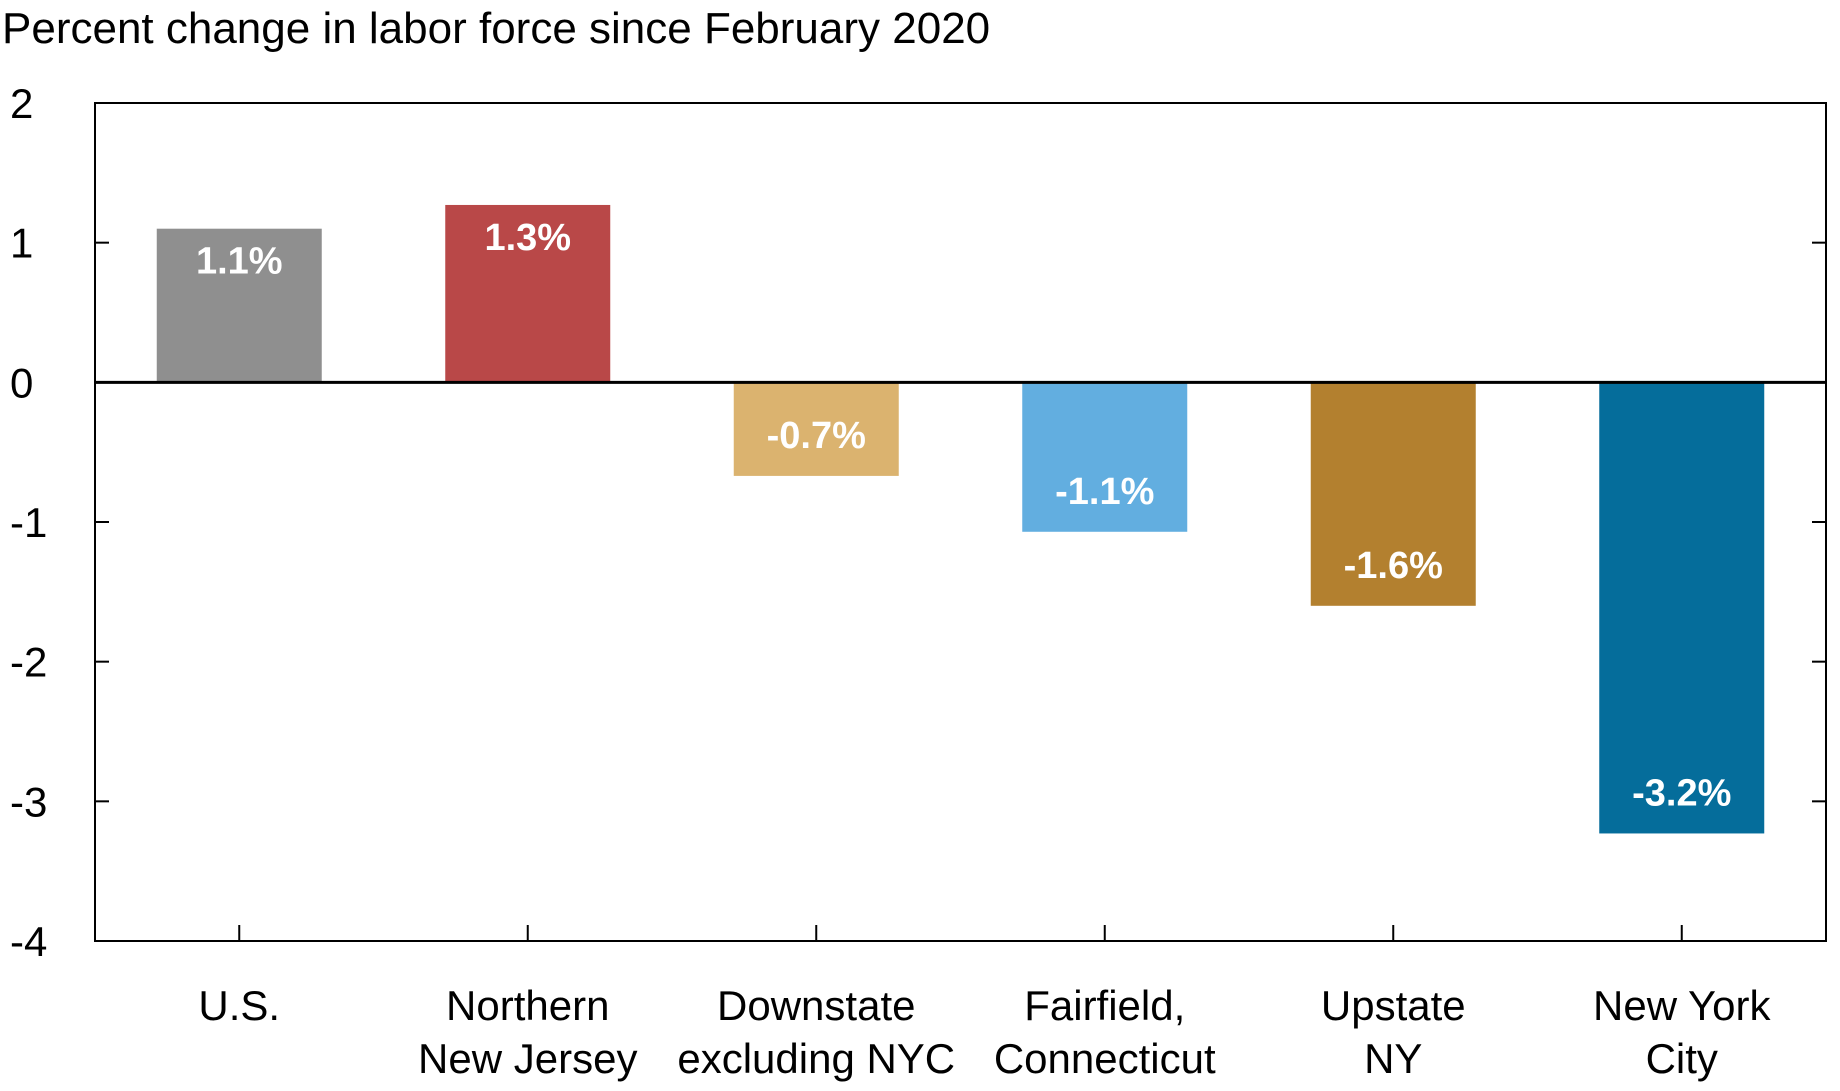 The width and height of the screenshot is (1840, 1091). What do you see at coordinates (21, 103) in the screenshot?
I see `y-tick-label: 2` at bounding box center [21, 103].